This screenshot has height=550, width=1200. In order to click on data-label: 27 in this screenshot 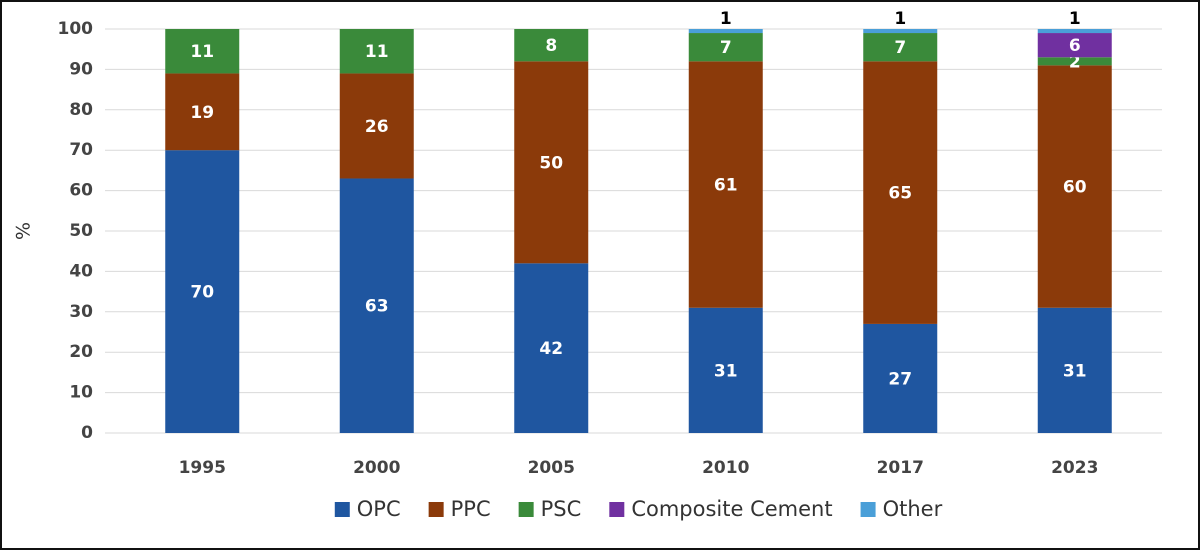, I will do `click(900, 379)`.